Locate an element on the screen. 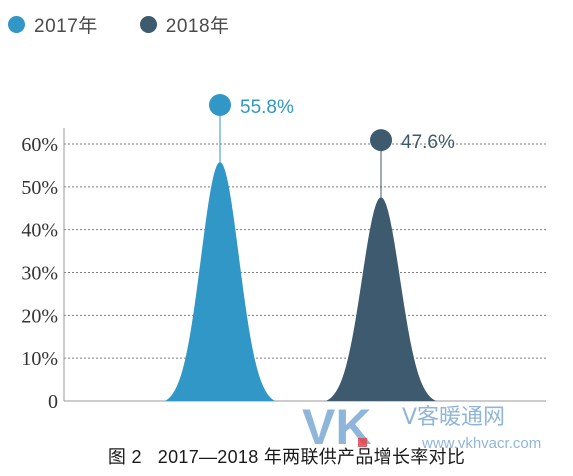 The width and height of the screenshot is (573, 476). y-tick-label: 0 is located at coordinates (53, 402).